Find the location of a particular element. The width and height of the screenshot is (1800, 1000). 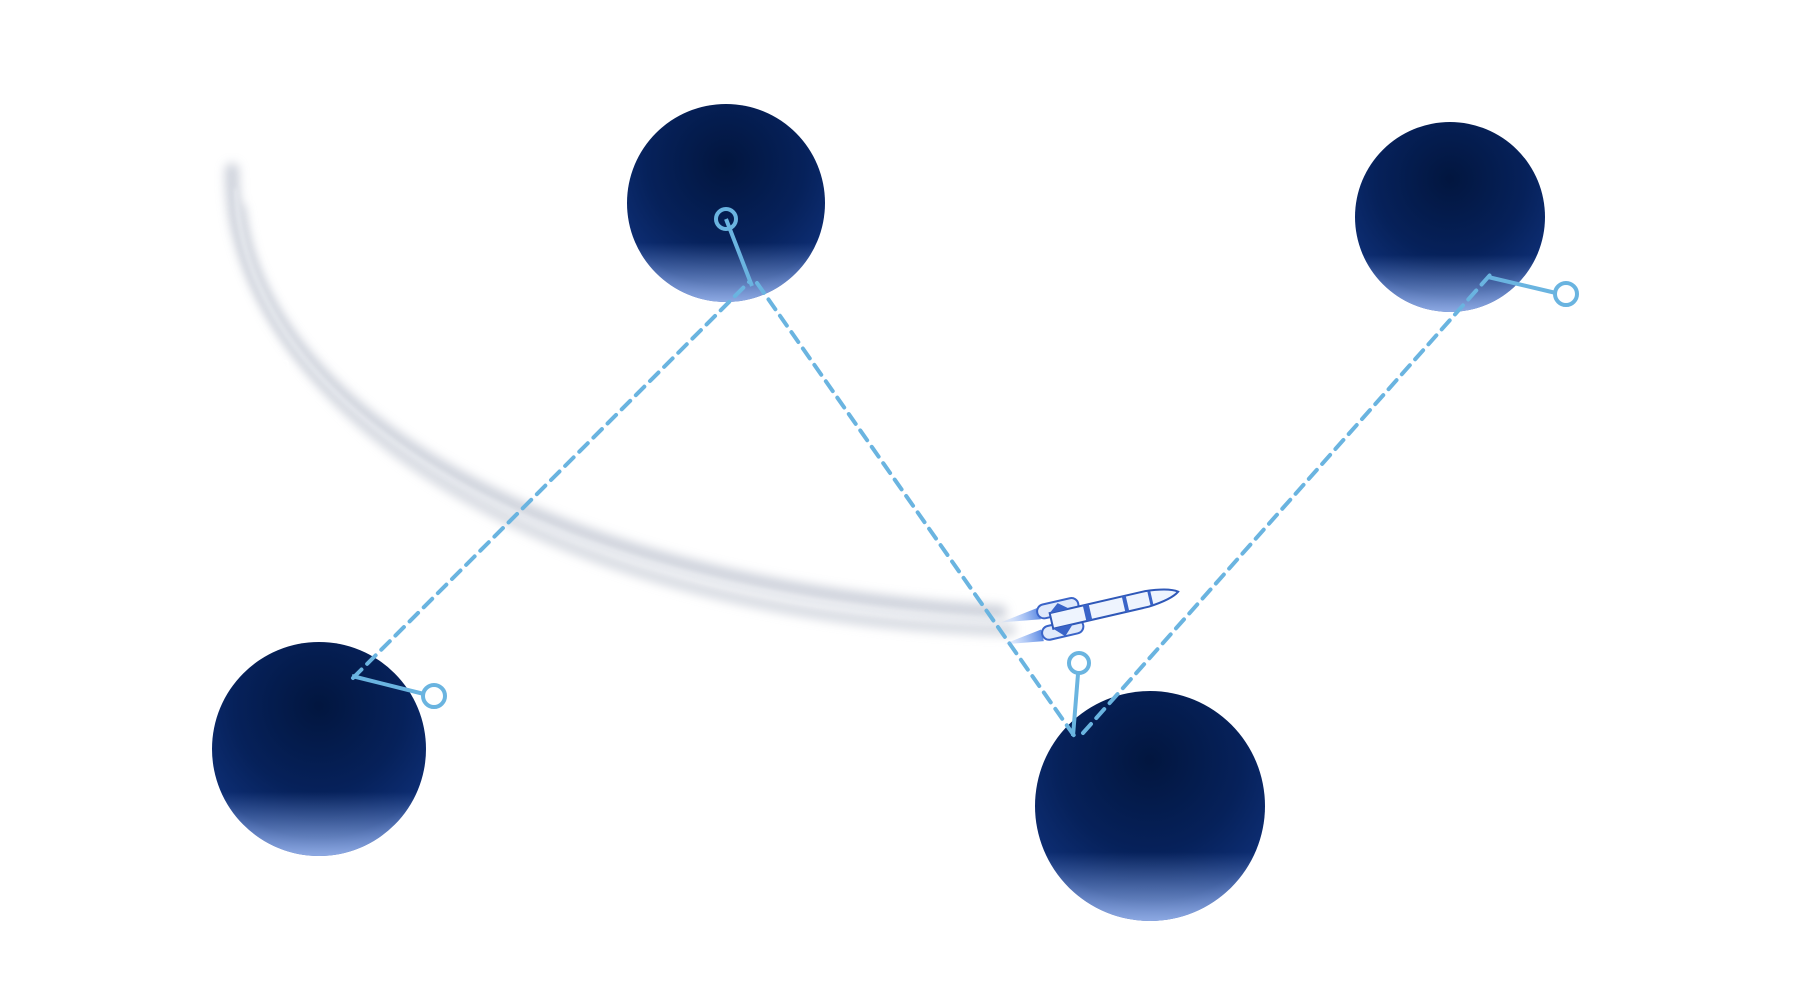

handle-top is located at coordinates (734, 247).